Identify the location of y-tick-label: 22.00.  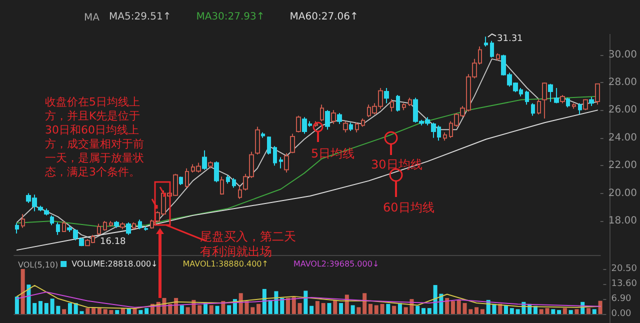
(623, 166).